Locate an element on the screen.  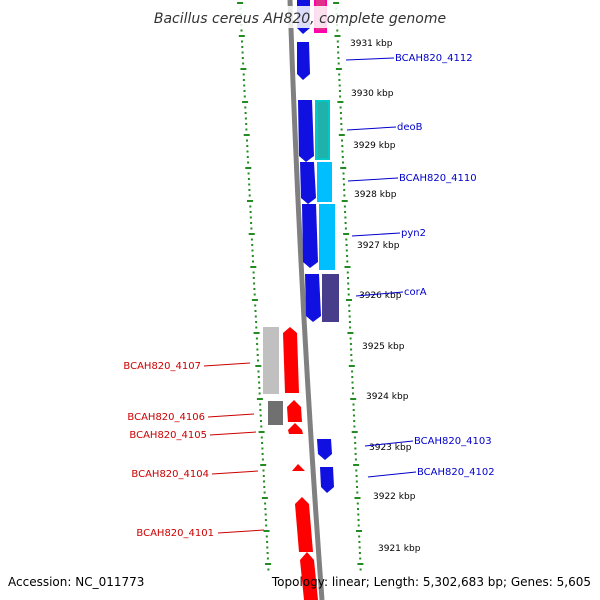
gene-4104-arrow is located at coordinates (298, 467).